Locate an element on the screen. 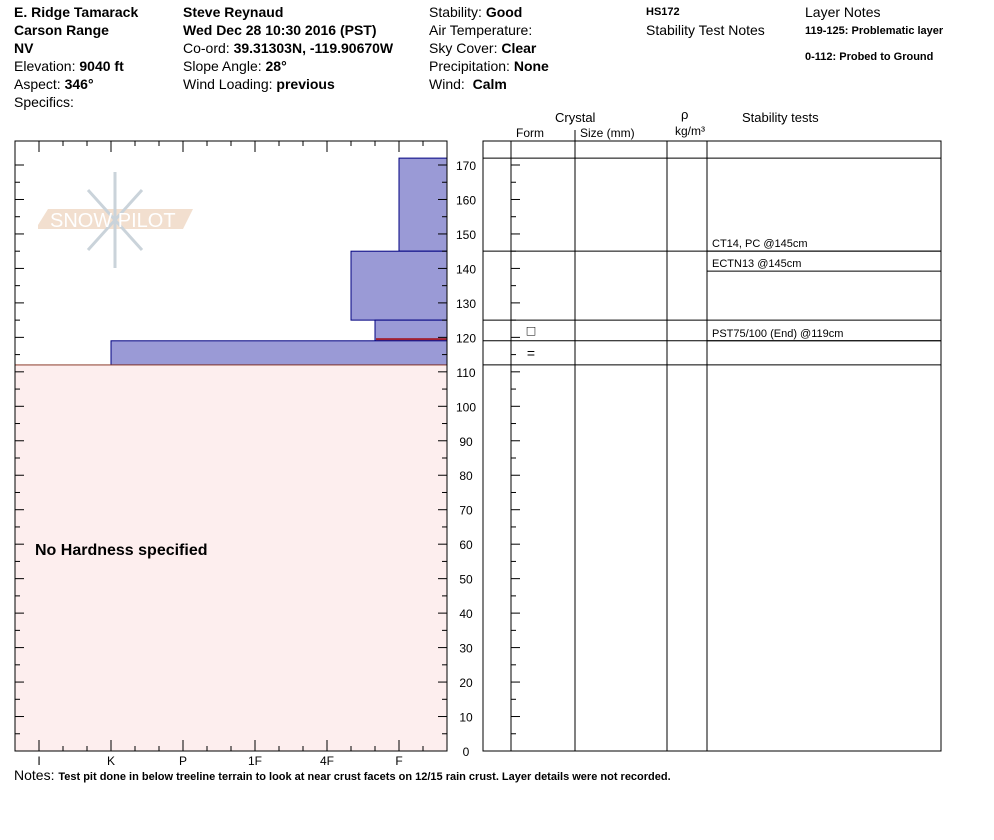  depth-tick-label: 100 is located at coordinates (466, 407).